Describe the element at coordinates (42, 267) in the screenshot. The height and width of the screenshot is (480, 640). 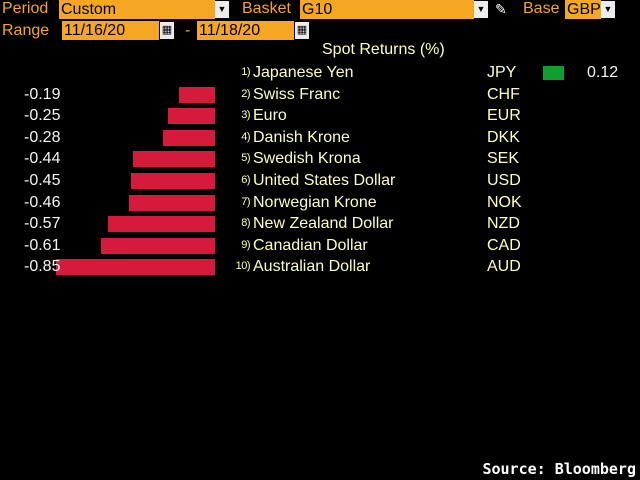
I see `data-label: -0.85` at that location.